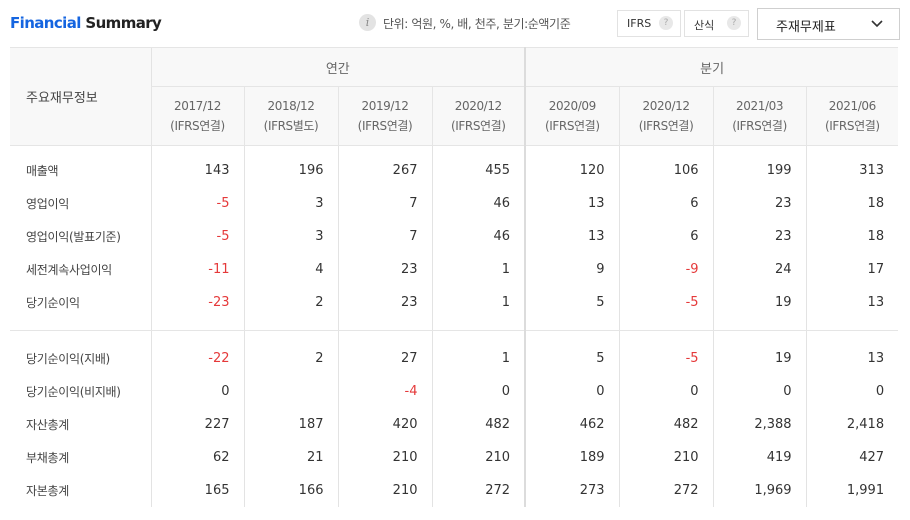  What do you see at coordinates (73, 237) in the screenshot?
I see `row-label: 영업이익(발표기준)` at bounding box center [73, 237].